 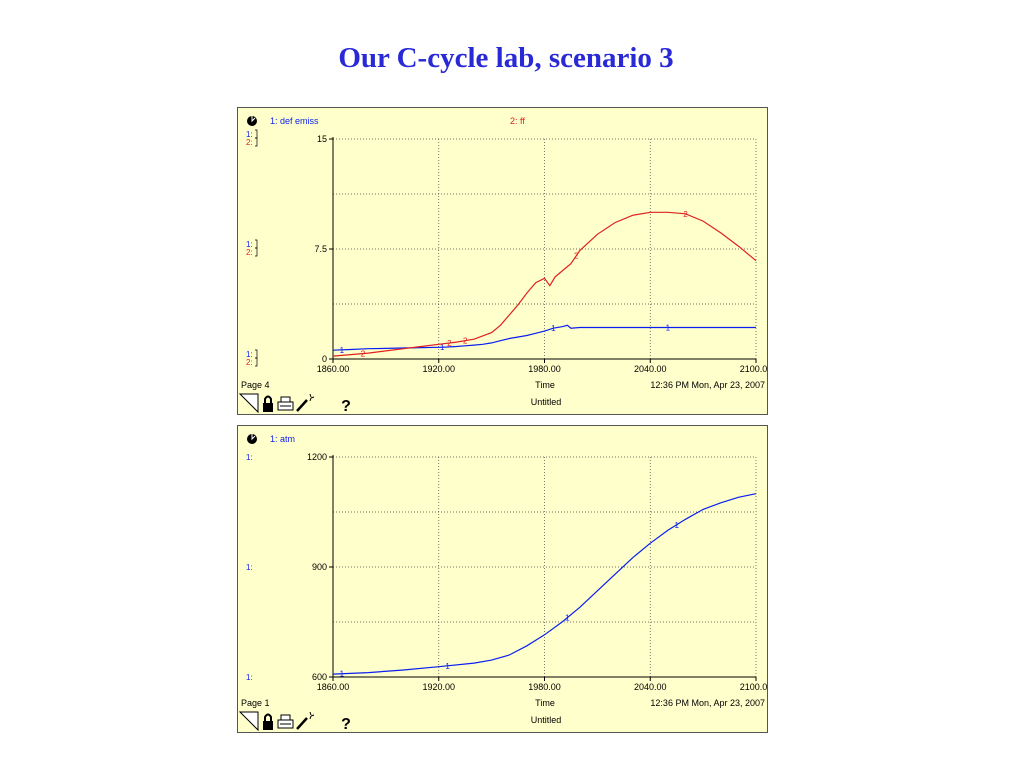 I want to click on page-label: Page 1, so click(x=255, y=703).